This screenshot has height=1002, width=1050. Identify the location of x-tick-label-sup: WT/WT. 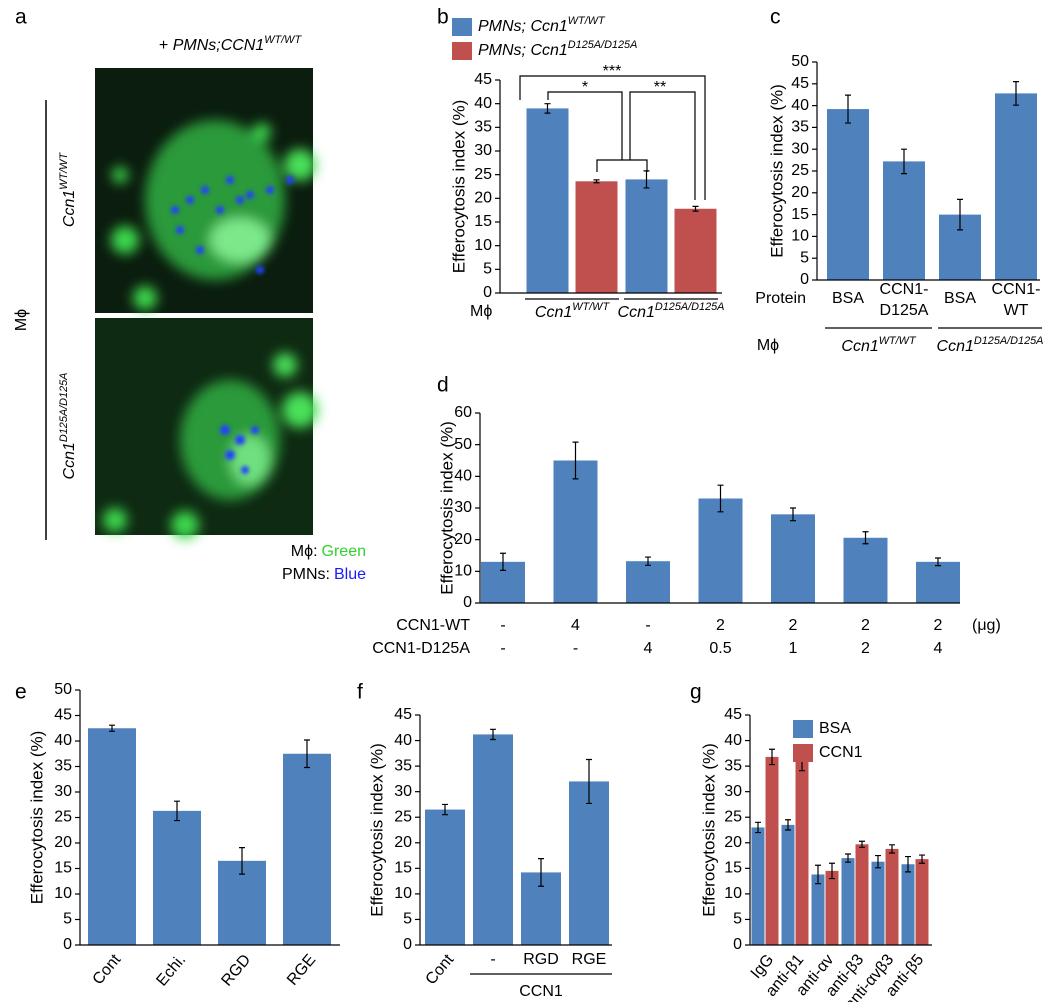
(591, 307).